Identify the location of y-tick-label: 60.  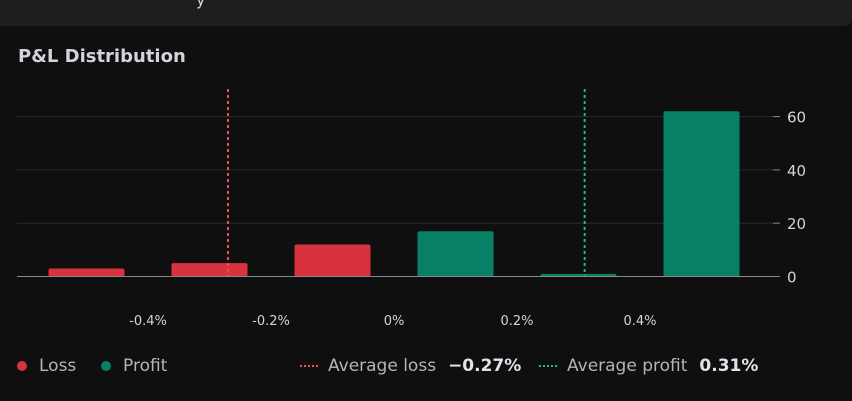
(796, 118).